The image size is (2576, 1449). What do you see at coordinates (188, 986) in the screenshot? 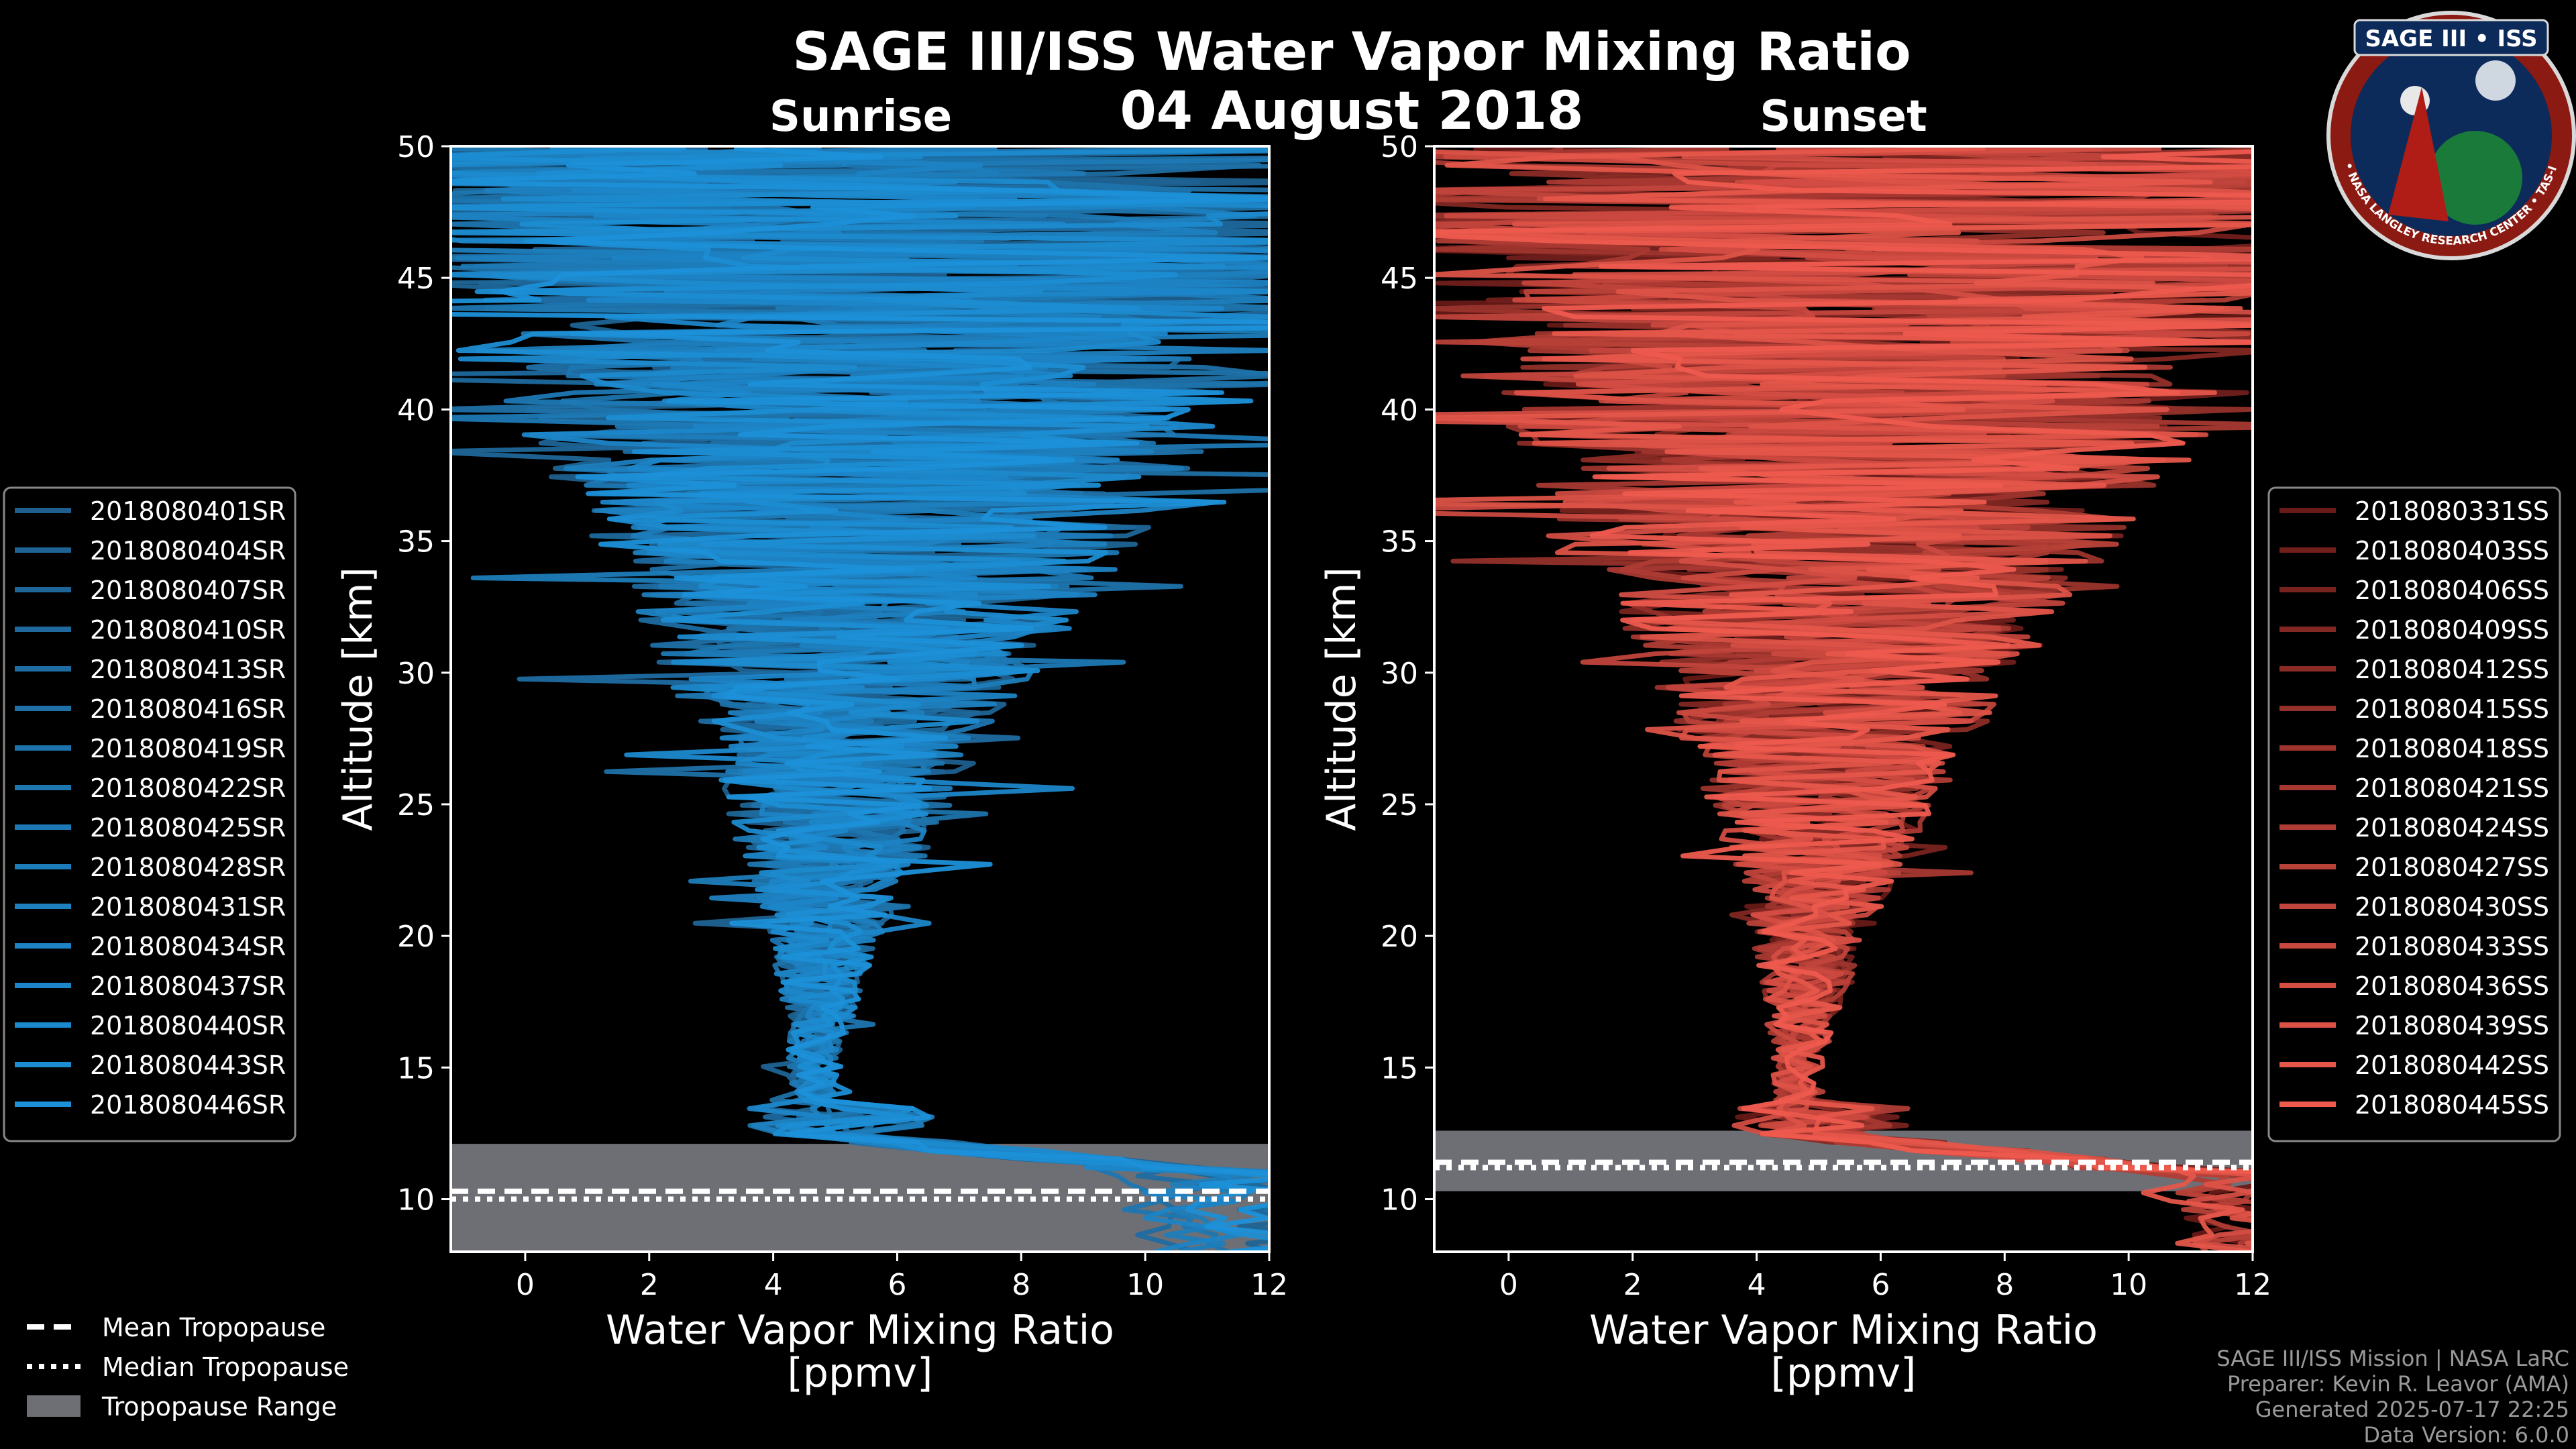
I see `legend-label: 2018080437SR` at bounding box center [188, 986].